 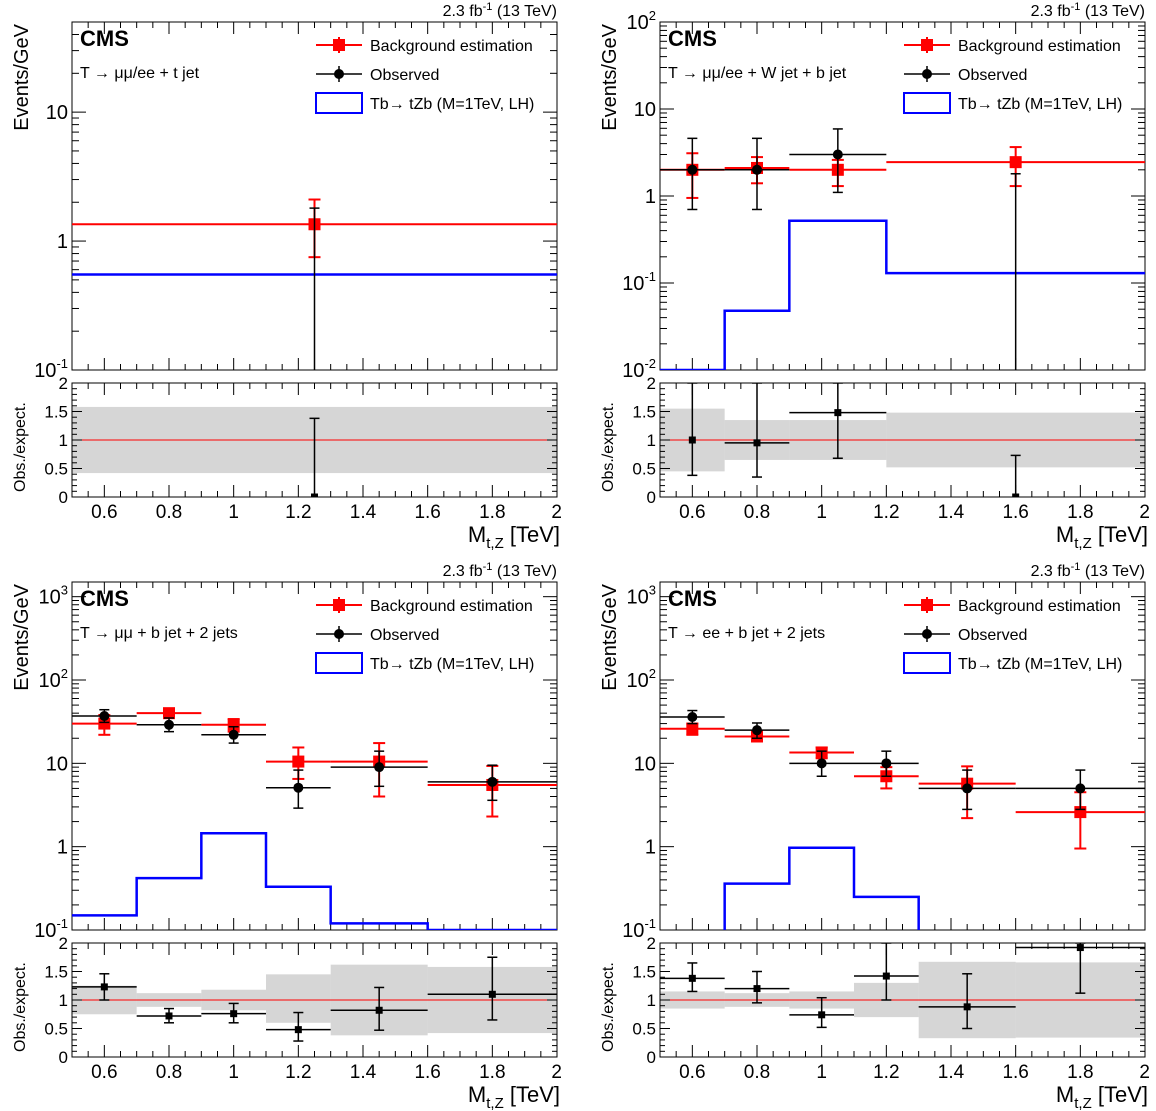 What do you see at coordinates (104, 38) in the screenshot?
I see `cms-label: CMS` at bounding box center [104, 38].